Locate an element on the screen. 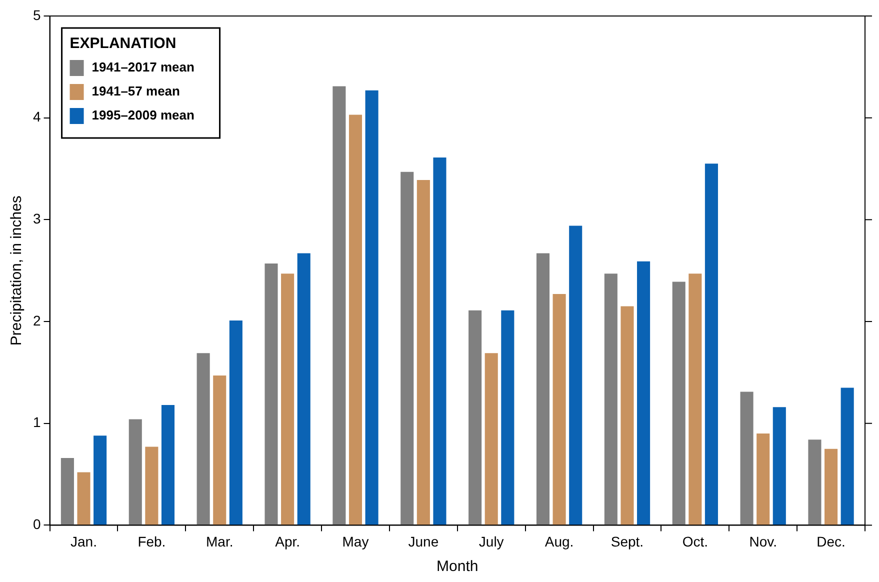  x-tick-label: Oct. is located at coordinates (695, 541).